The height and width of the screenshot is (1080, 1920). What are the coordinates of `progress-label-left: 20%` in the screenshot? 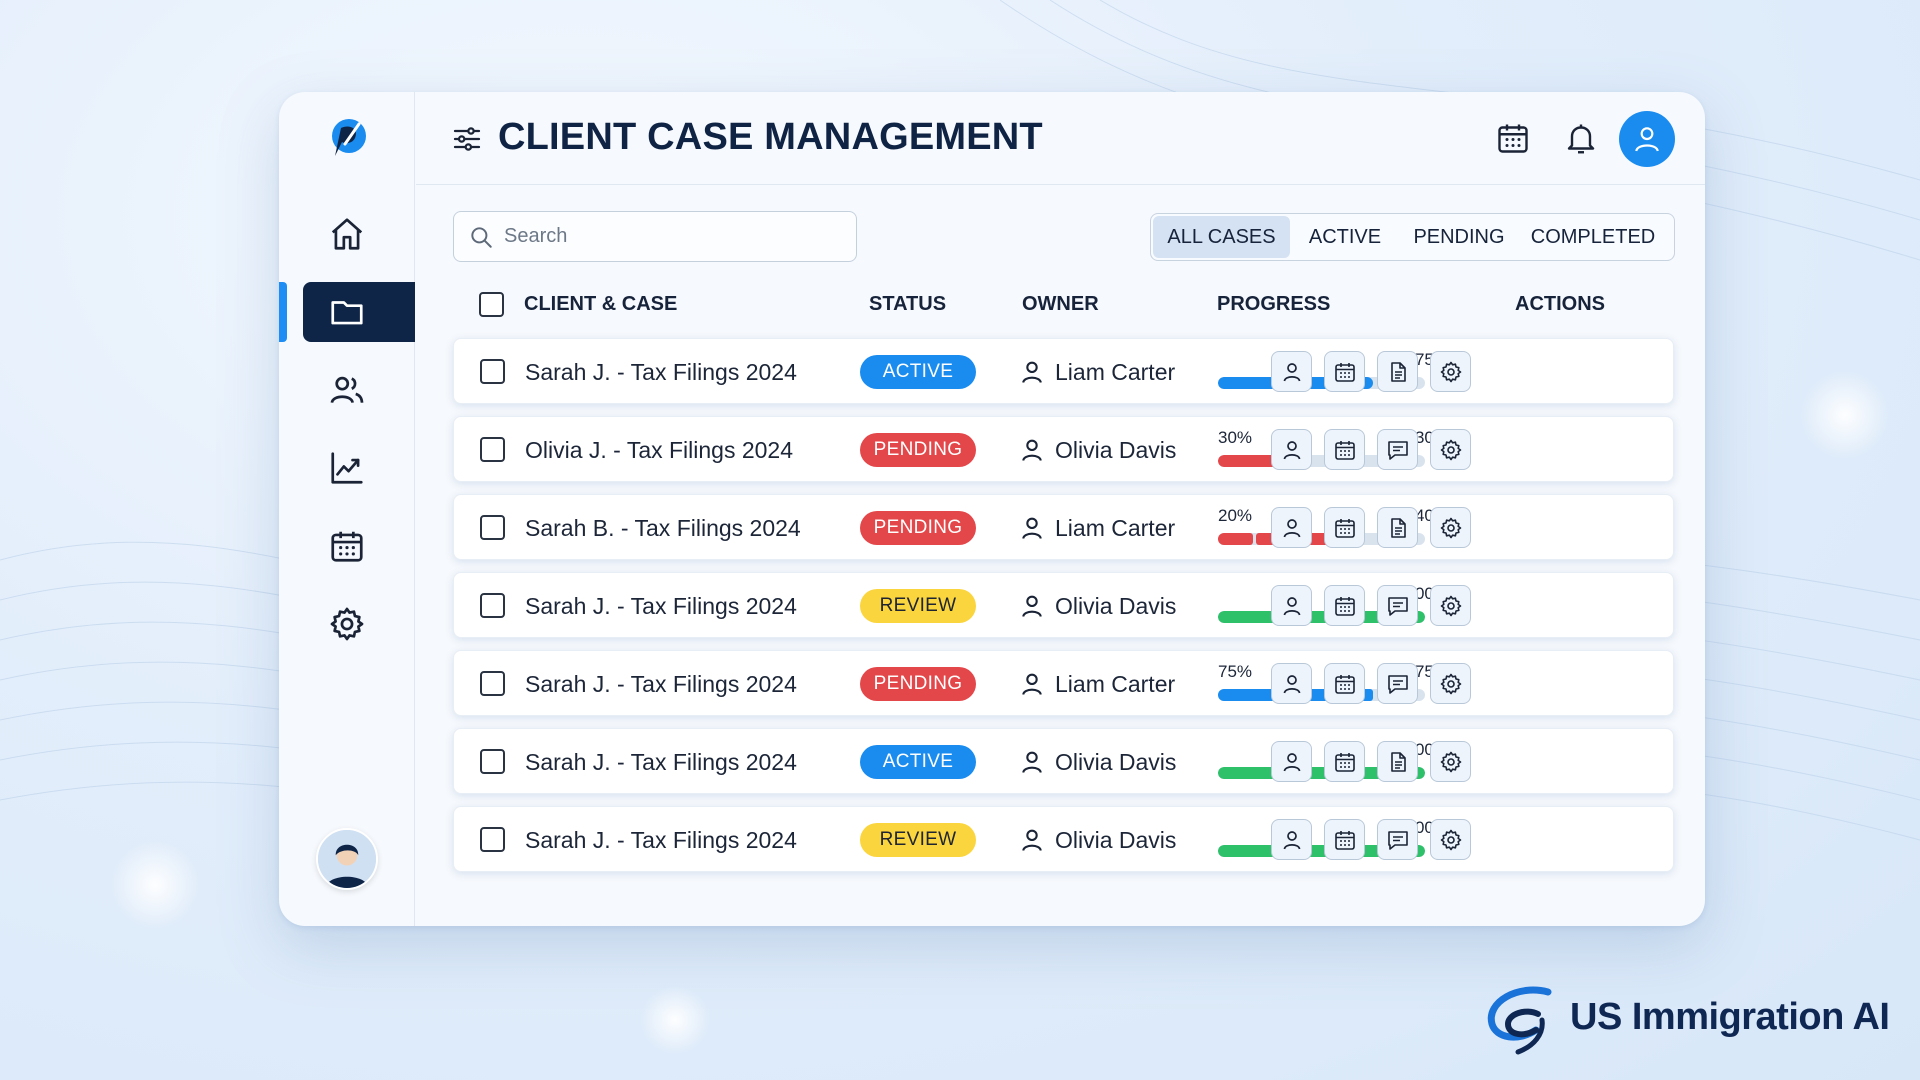 It's located at (1235, 515).